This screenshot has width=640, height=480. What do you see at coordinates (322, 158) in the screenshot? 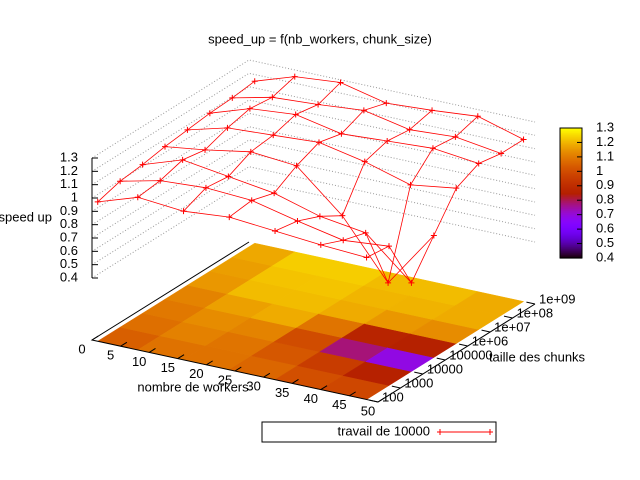
I see `mesh-line-x` at bounding box center [322, 158].